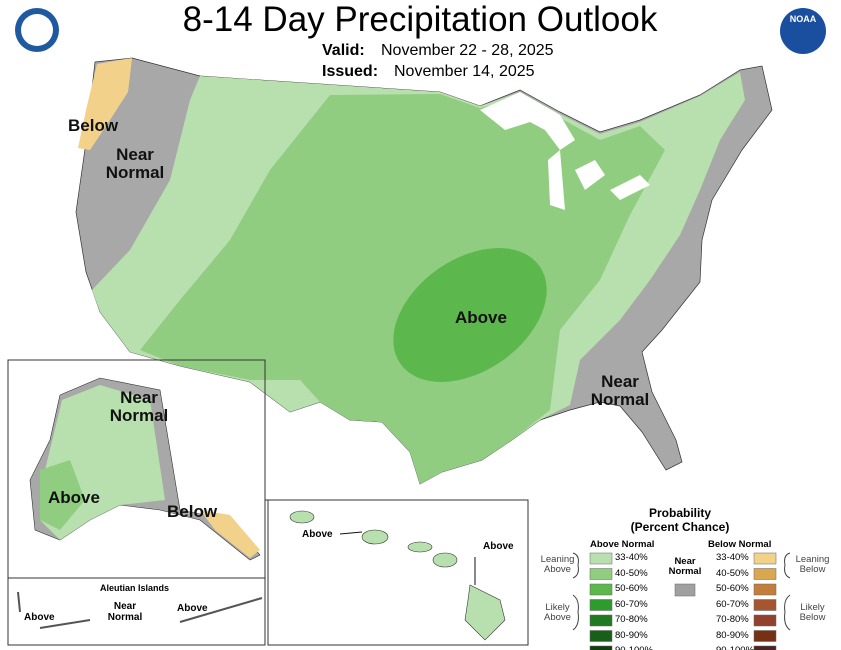  Describe the element at coordinates (467, 50) in the screenshot. I see `valid: November 22 - 28, 2025` at that location.